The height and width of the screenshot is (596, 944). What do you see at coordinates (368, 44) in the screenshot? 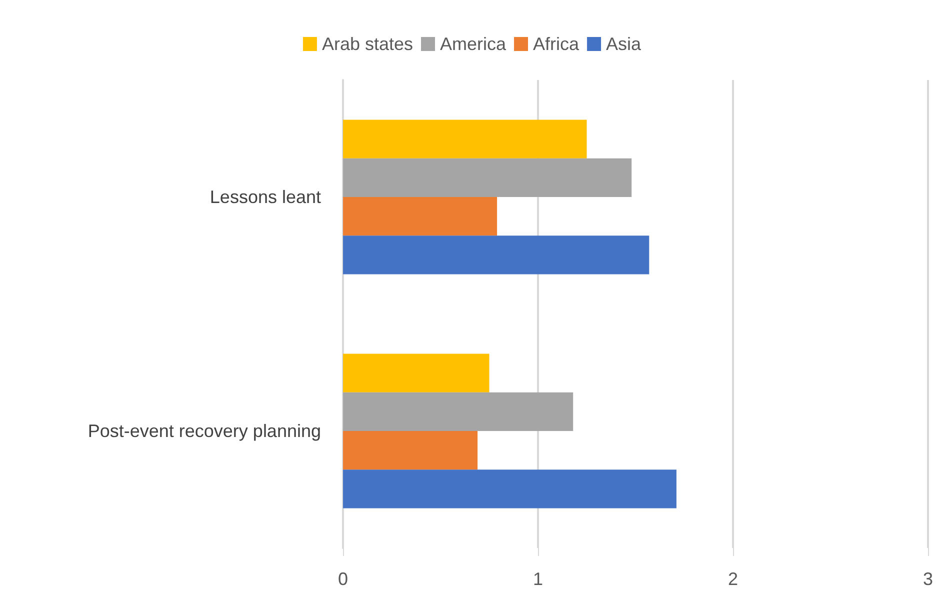
I see `legend-label: Arab states` at bounding box center [368, 44].